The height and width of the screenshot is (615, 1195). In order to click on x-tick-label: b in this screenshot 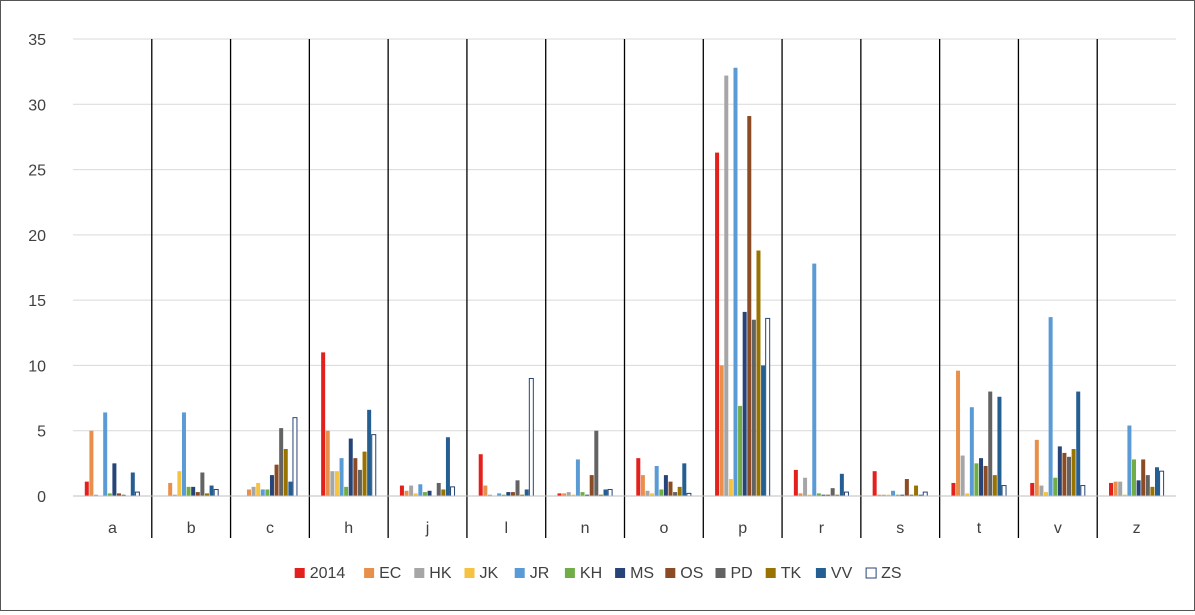, I will do `click(191, 528)`.